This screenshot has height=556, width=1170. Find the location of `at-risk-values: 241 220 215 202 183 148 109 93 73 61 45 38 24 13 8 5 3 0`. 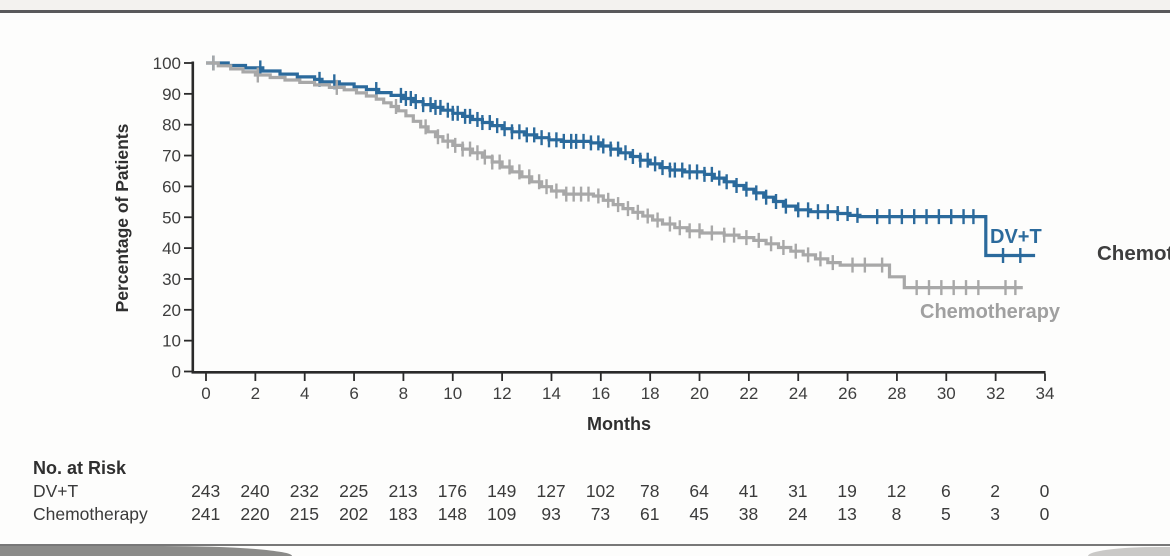

at-risk-values: 241 220 215 202 183 148 109 93 73 61 45 38 24 13 8 5 3 0 is located at coordinates (625, 514).